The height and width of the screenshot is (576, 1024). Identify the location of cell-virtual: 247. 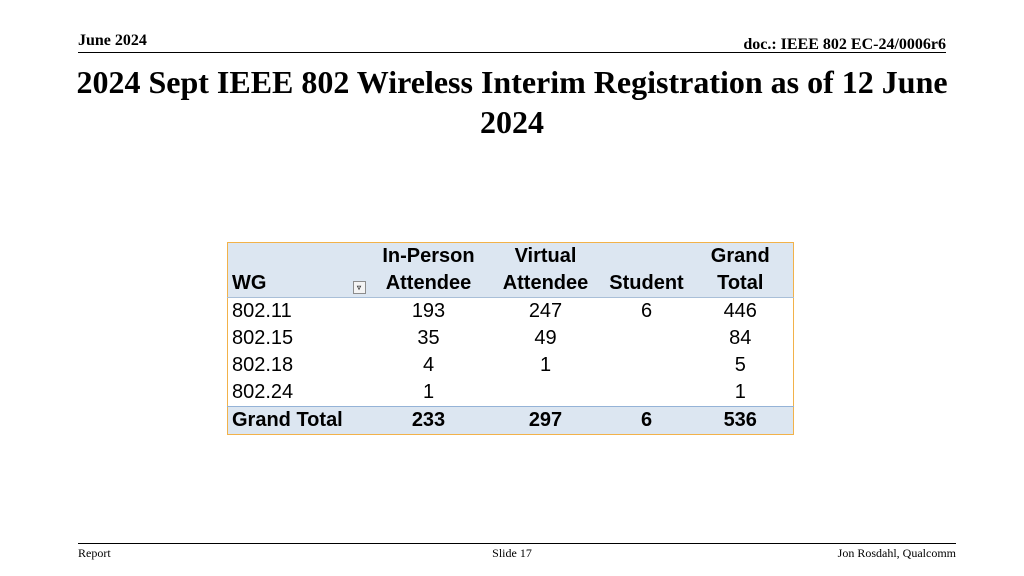
(545, 311).